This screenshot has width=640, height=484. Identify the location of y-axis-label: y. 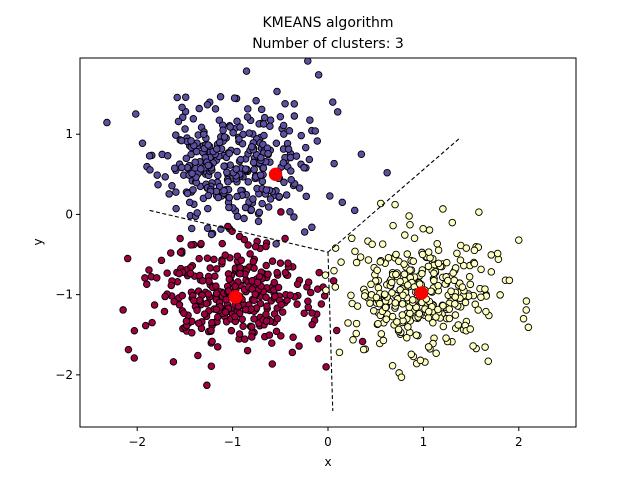
(38, 241).